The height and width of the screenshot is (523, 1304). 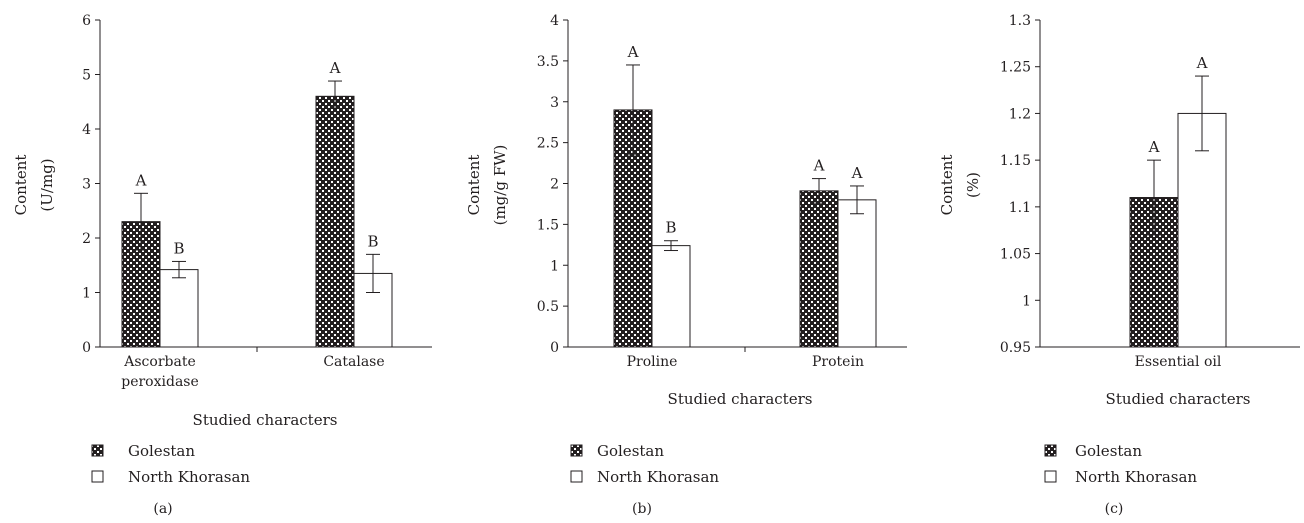 What do you see at coordinates (652, 362) in the screenshot?
I see `category-label-proline: Proline` at bounding box center [652, 362].